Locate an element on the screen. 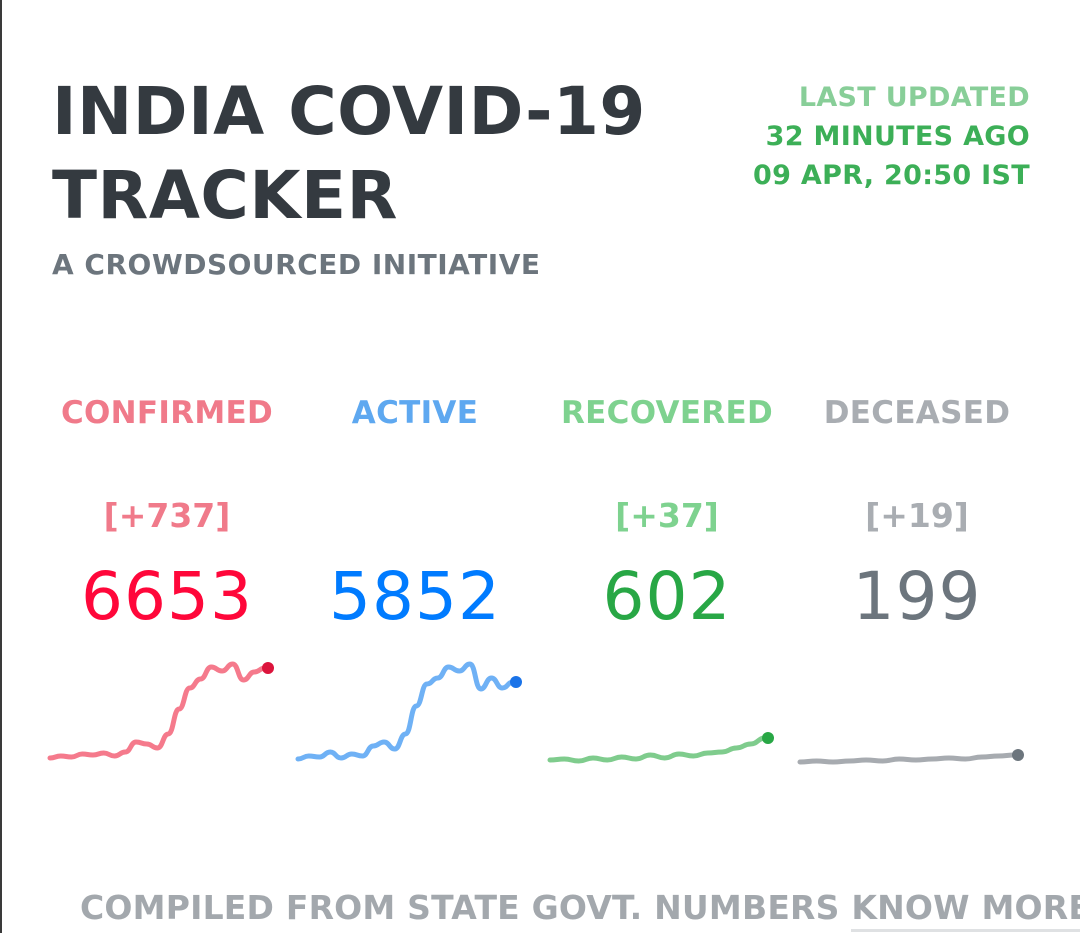 Image resolution: width=1080 pixels, height=933 pixels. last-updated-ago: 32 MINUTES AGO is located at coordinates (897, 136).